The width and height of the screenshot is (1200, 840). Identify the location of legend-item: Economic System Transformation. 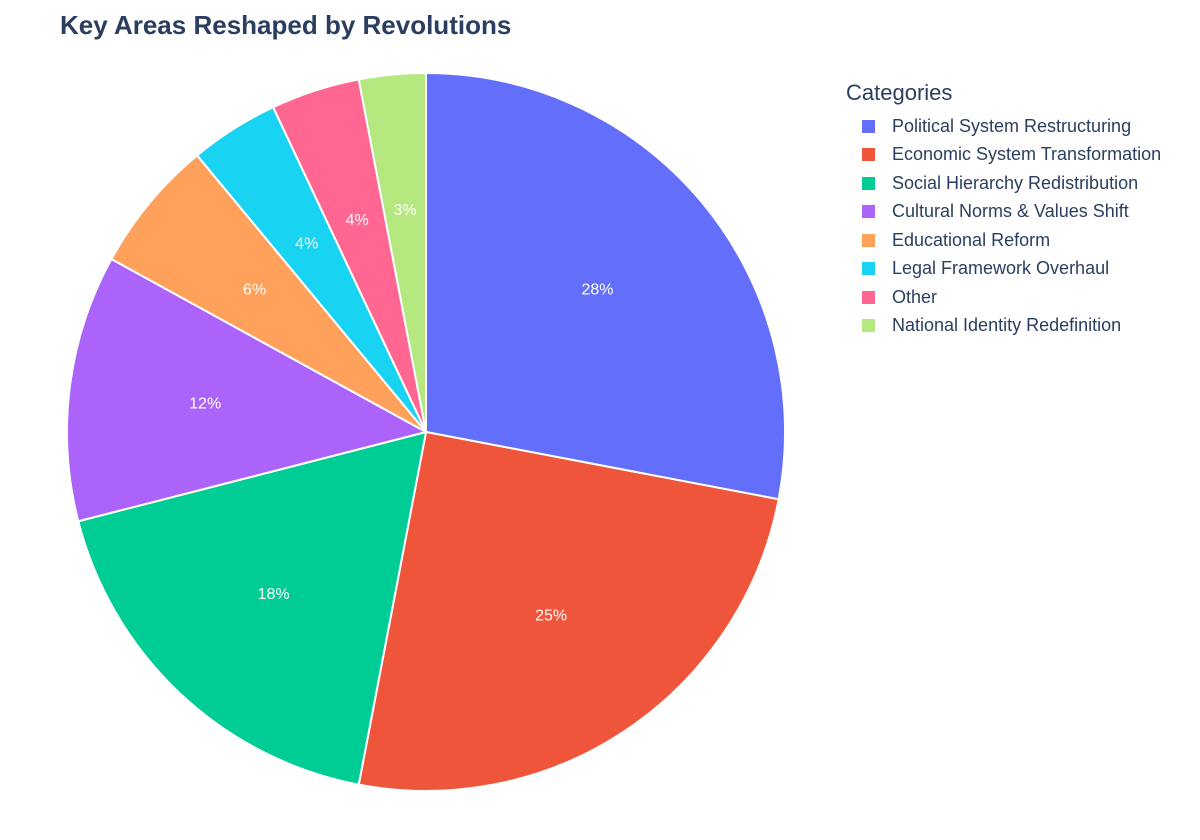
(1003, 155).